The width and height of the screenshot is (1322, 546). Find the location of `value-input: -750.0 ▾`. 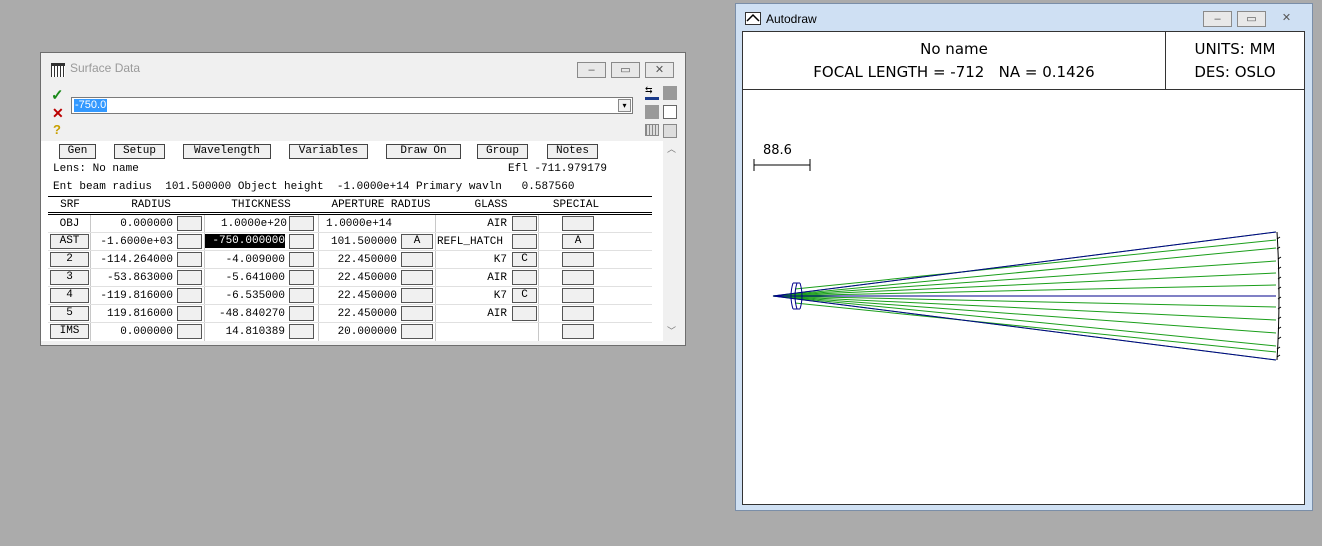

value-input: -750.0 ▾ is located at coordinates (352, 105).